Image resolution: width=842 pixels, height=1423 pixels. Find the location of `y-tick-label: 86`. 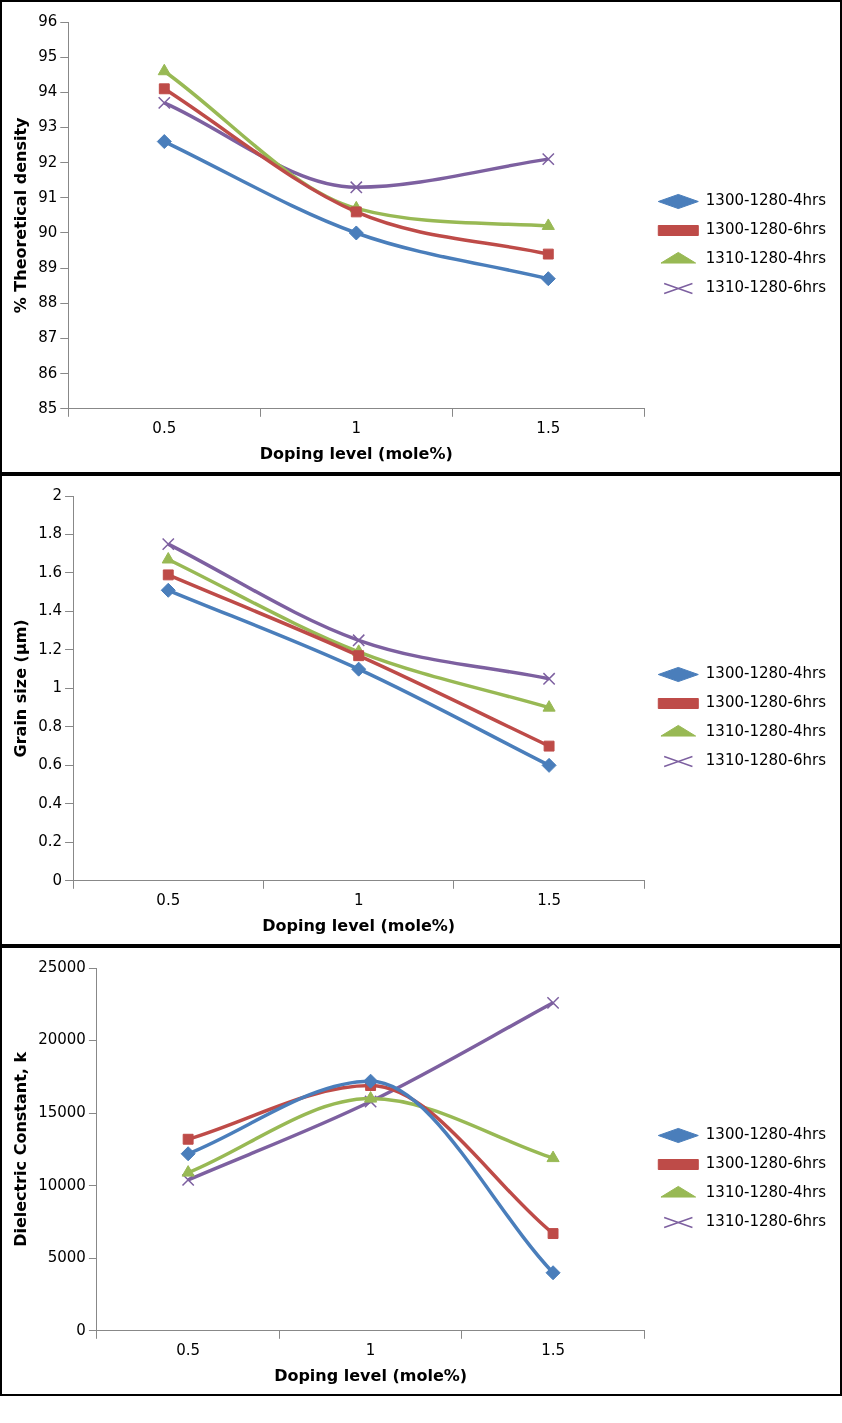

y-tick-label: 86 is located at coordinates (48, 372).